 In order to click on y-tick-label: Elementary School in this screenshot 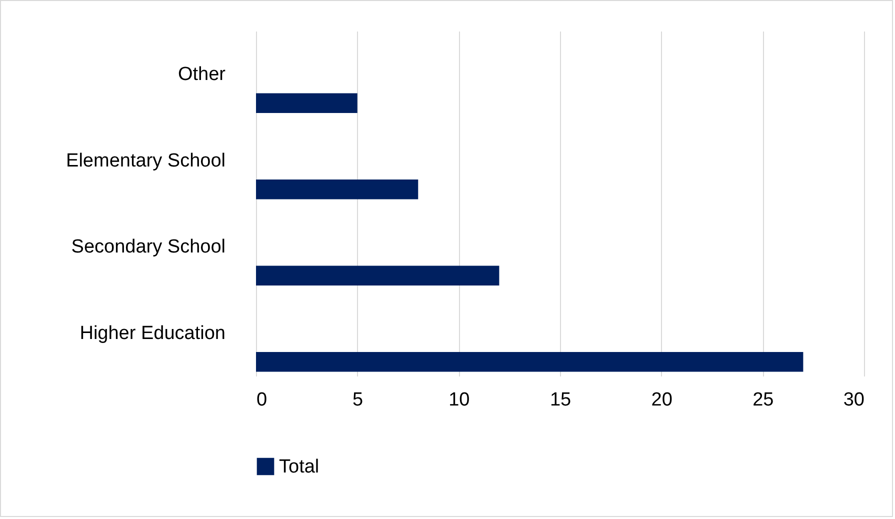, I will do `click(146, 161)`.